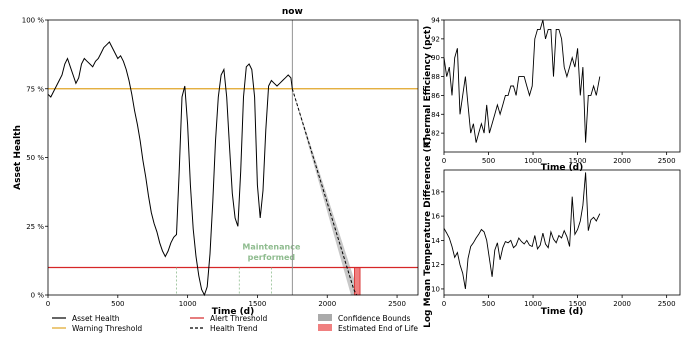 This screenshot has height=339, width=691. What do you see at coordinates (435, 39) in the screenshot?
I see `y-tick-label: 92` at bounding box center [435, 39].